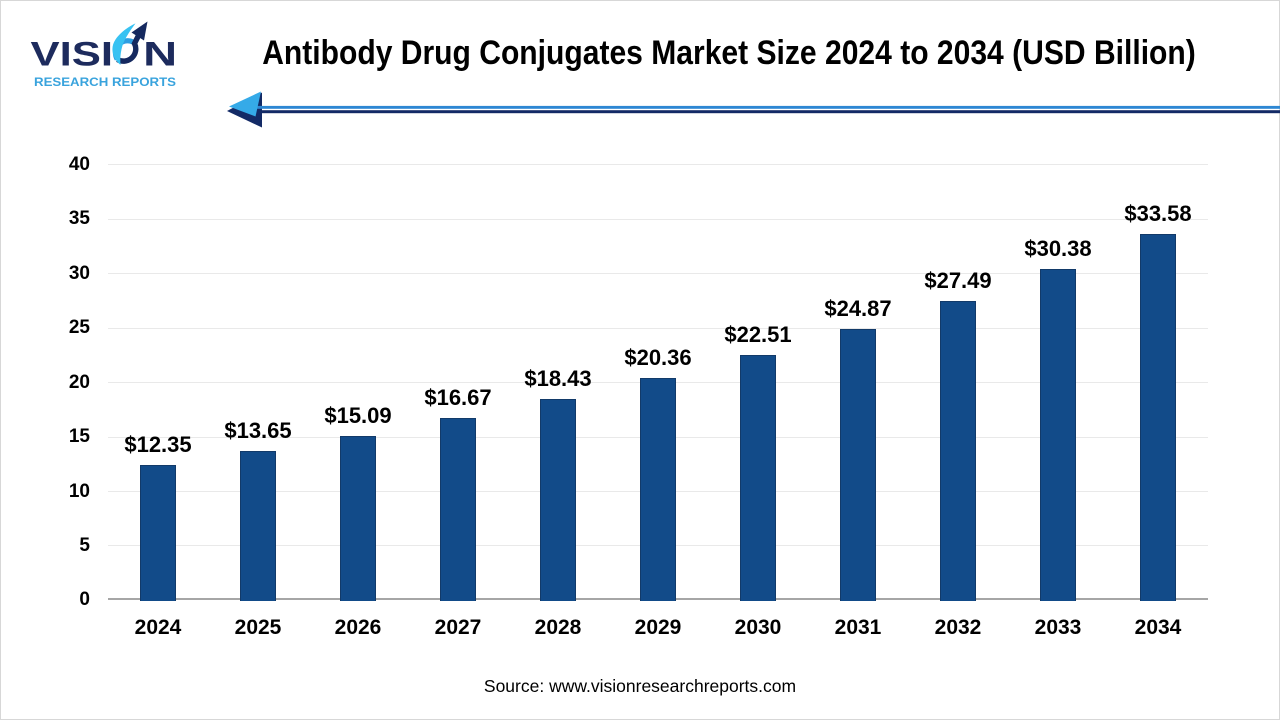 The height and width of the screenshot is (720, 1280). Describe the element at coordinates (160, 55) in the screenshot. I see `svg-text: N` at that location.